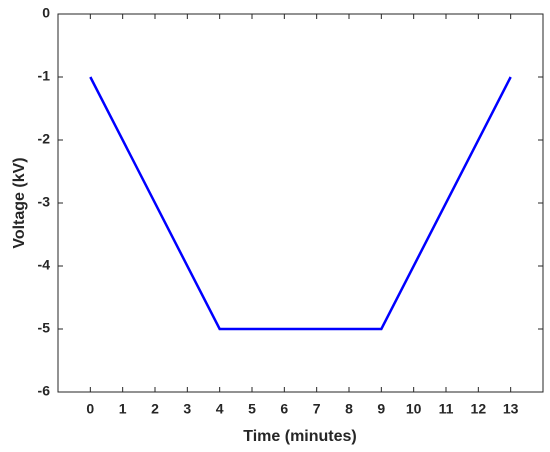 The image size is (550, 452). Describe the element at coordinates (300, 436) in the screenshot. I see `x-axis-label: Time (minutes)` at that location.